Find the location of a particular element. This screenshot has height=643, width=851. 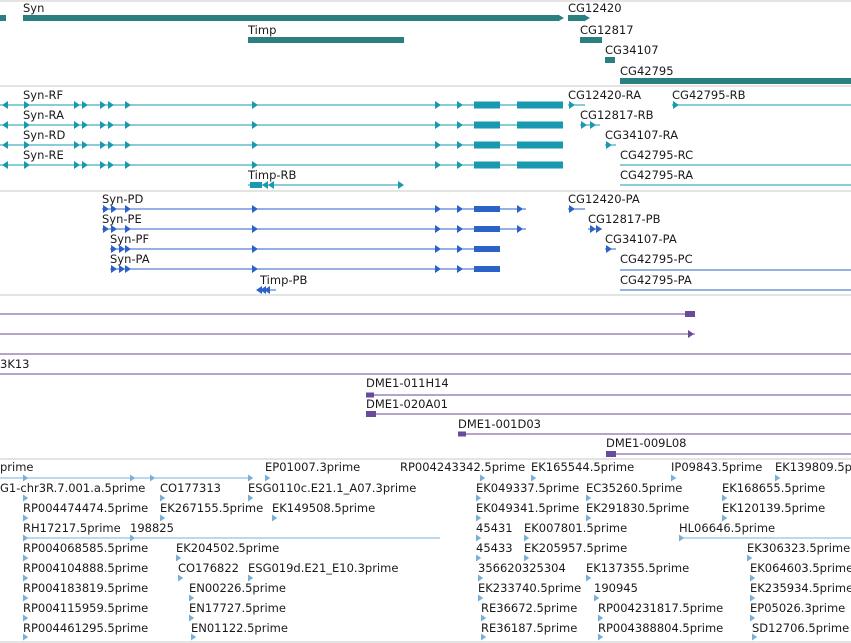

transcript-label: Syn-RE is located at coordinates (43, 155).